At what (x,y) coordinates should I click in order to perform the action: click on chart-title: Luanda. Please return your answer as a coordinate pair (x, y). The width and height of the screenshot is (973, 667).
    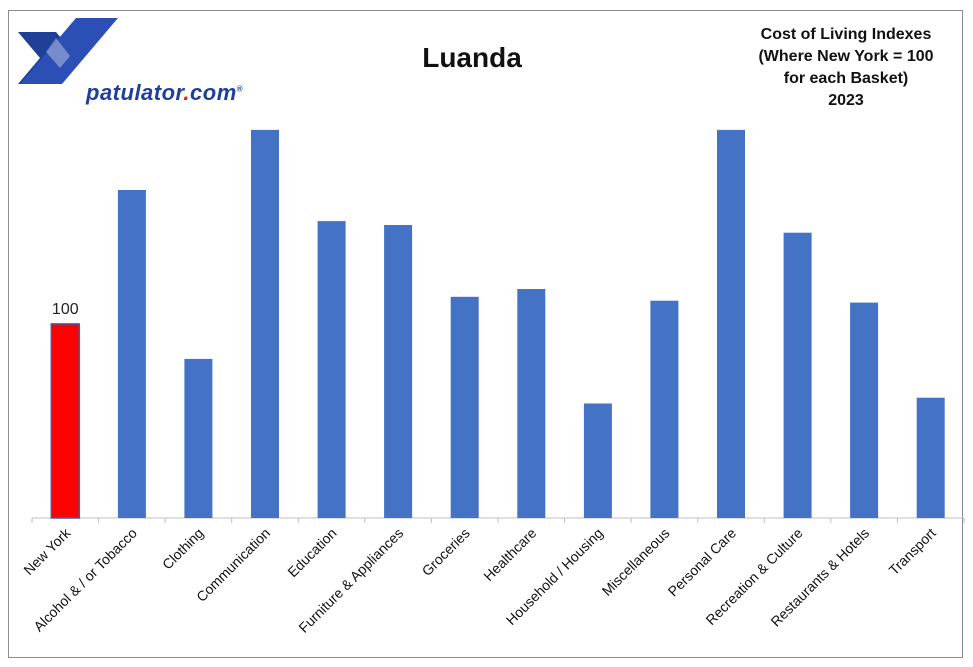
    Looking at the image, I should click on (472, 57).